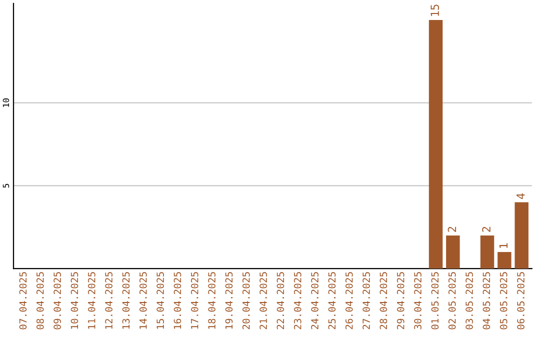 The width and height of the screenshot is (540, 340). What do you see at coordinates (298, 301) in the screenshot?
I see `x-tick-label: 23.04.2025` at bounding box center [298, 301].